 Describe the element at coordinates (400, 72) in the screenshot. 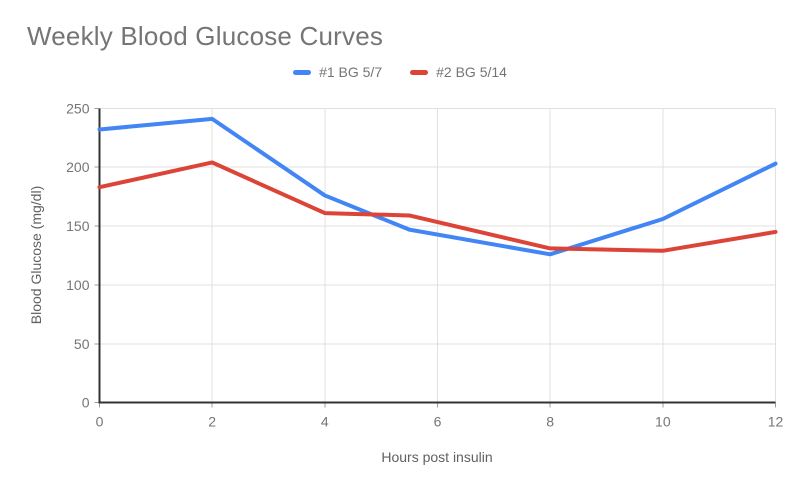

I see `legend: #1 BG 5/7 #2 BG 5/14` at that location.